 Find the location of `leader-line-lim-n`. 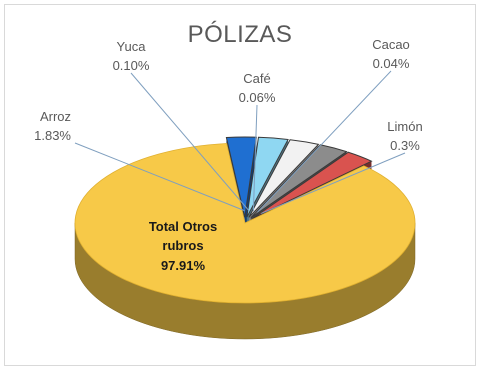

leader-line-lim-n is located at coordinates (333, 183).